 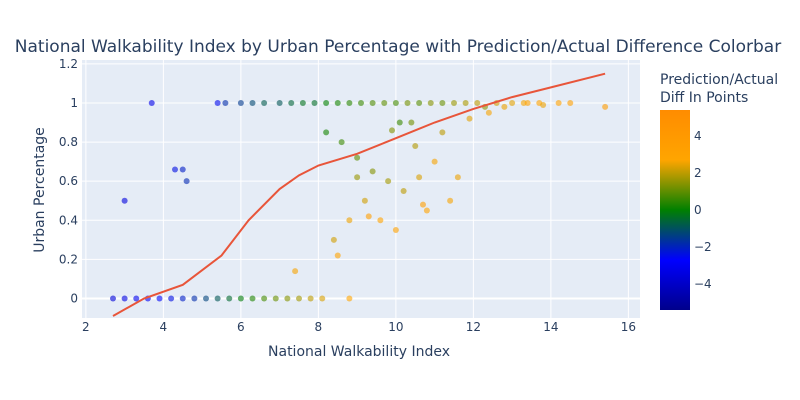 I want to click on x-tick-label: 2, so click(x=86, y=327).